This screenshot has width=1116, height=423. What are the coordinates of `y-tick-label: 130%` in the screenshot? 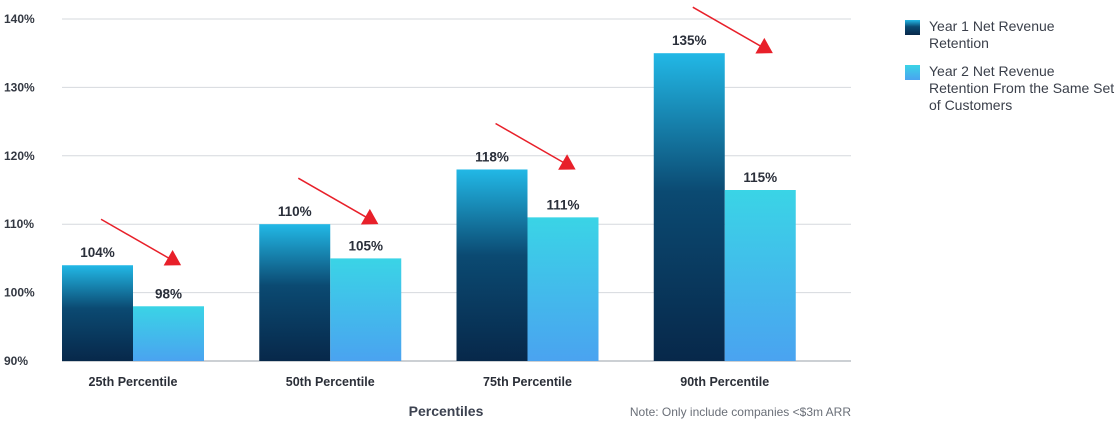 It's located at (19, 87).